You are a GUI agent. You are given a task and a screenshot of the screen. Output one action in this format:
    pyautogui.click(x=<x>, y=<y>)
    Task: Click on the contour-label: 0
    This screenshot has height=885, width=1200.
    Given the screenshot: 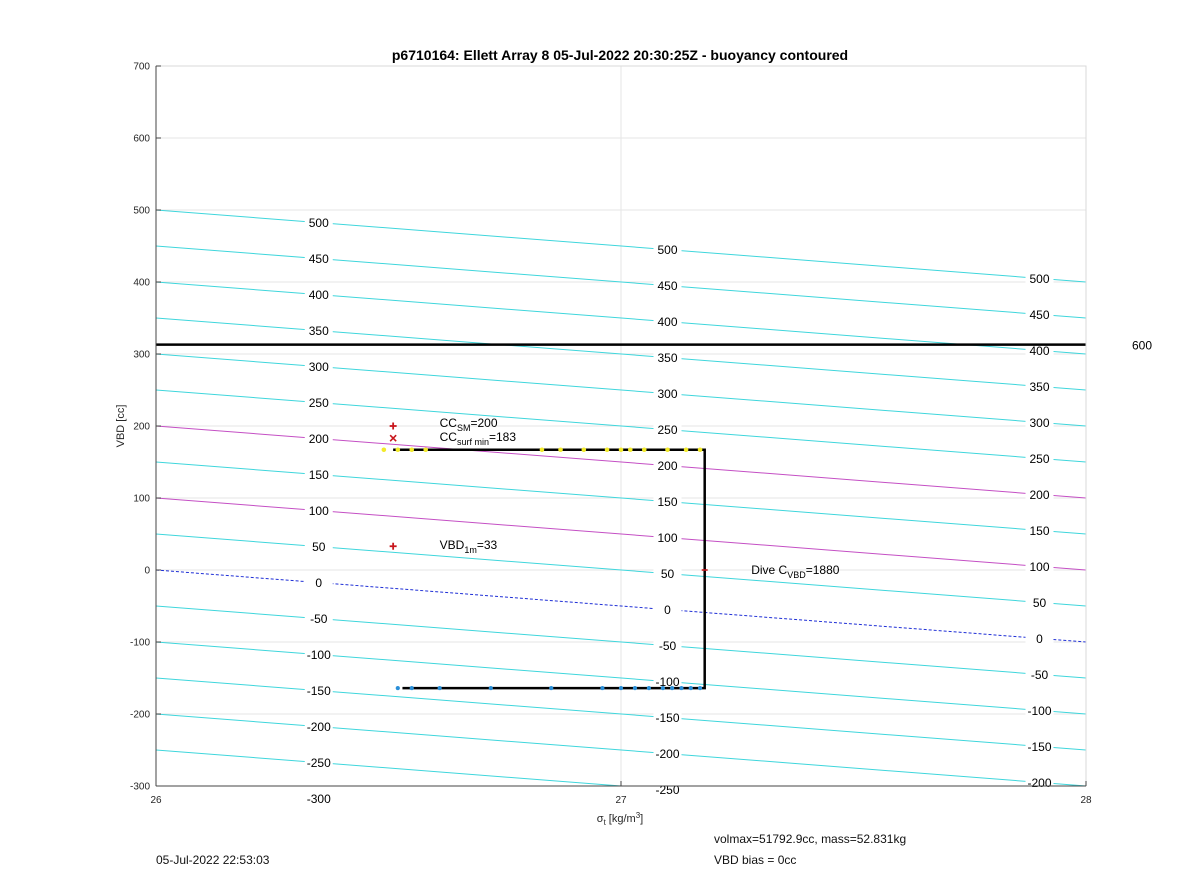 What is the action you would take?
    pyautogui.click(x=318, y=583)
    